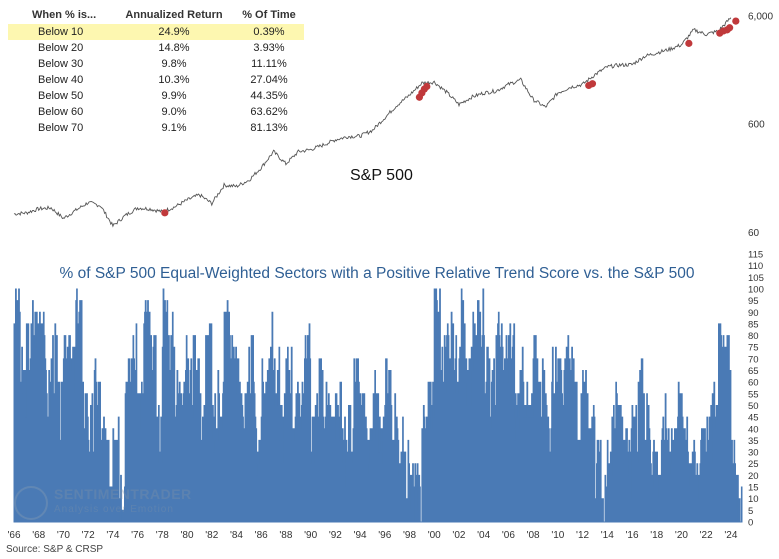 Image resolution: width=779 pixels, height=559 pixels. I want to click on row-condition: Below 30, so click(61, 64).